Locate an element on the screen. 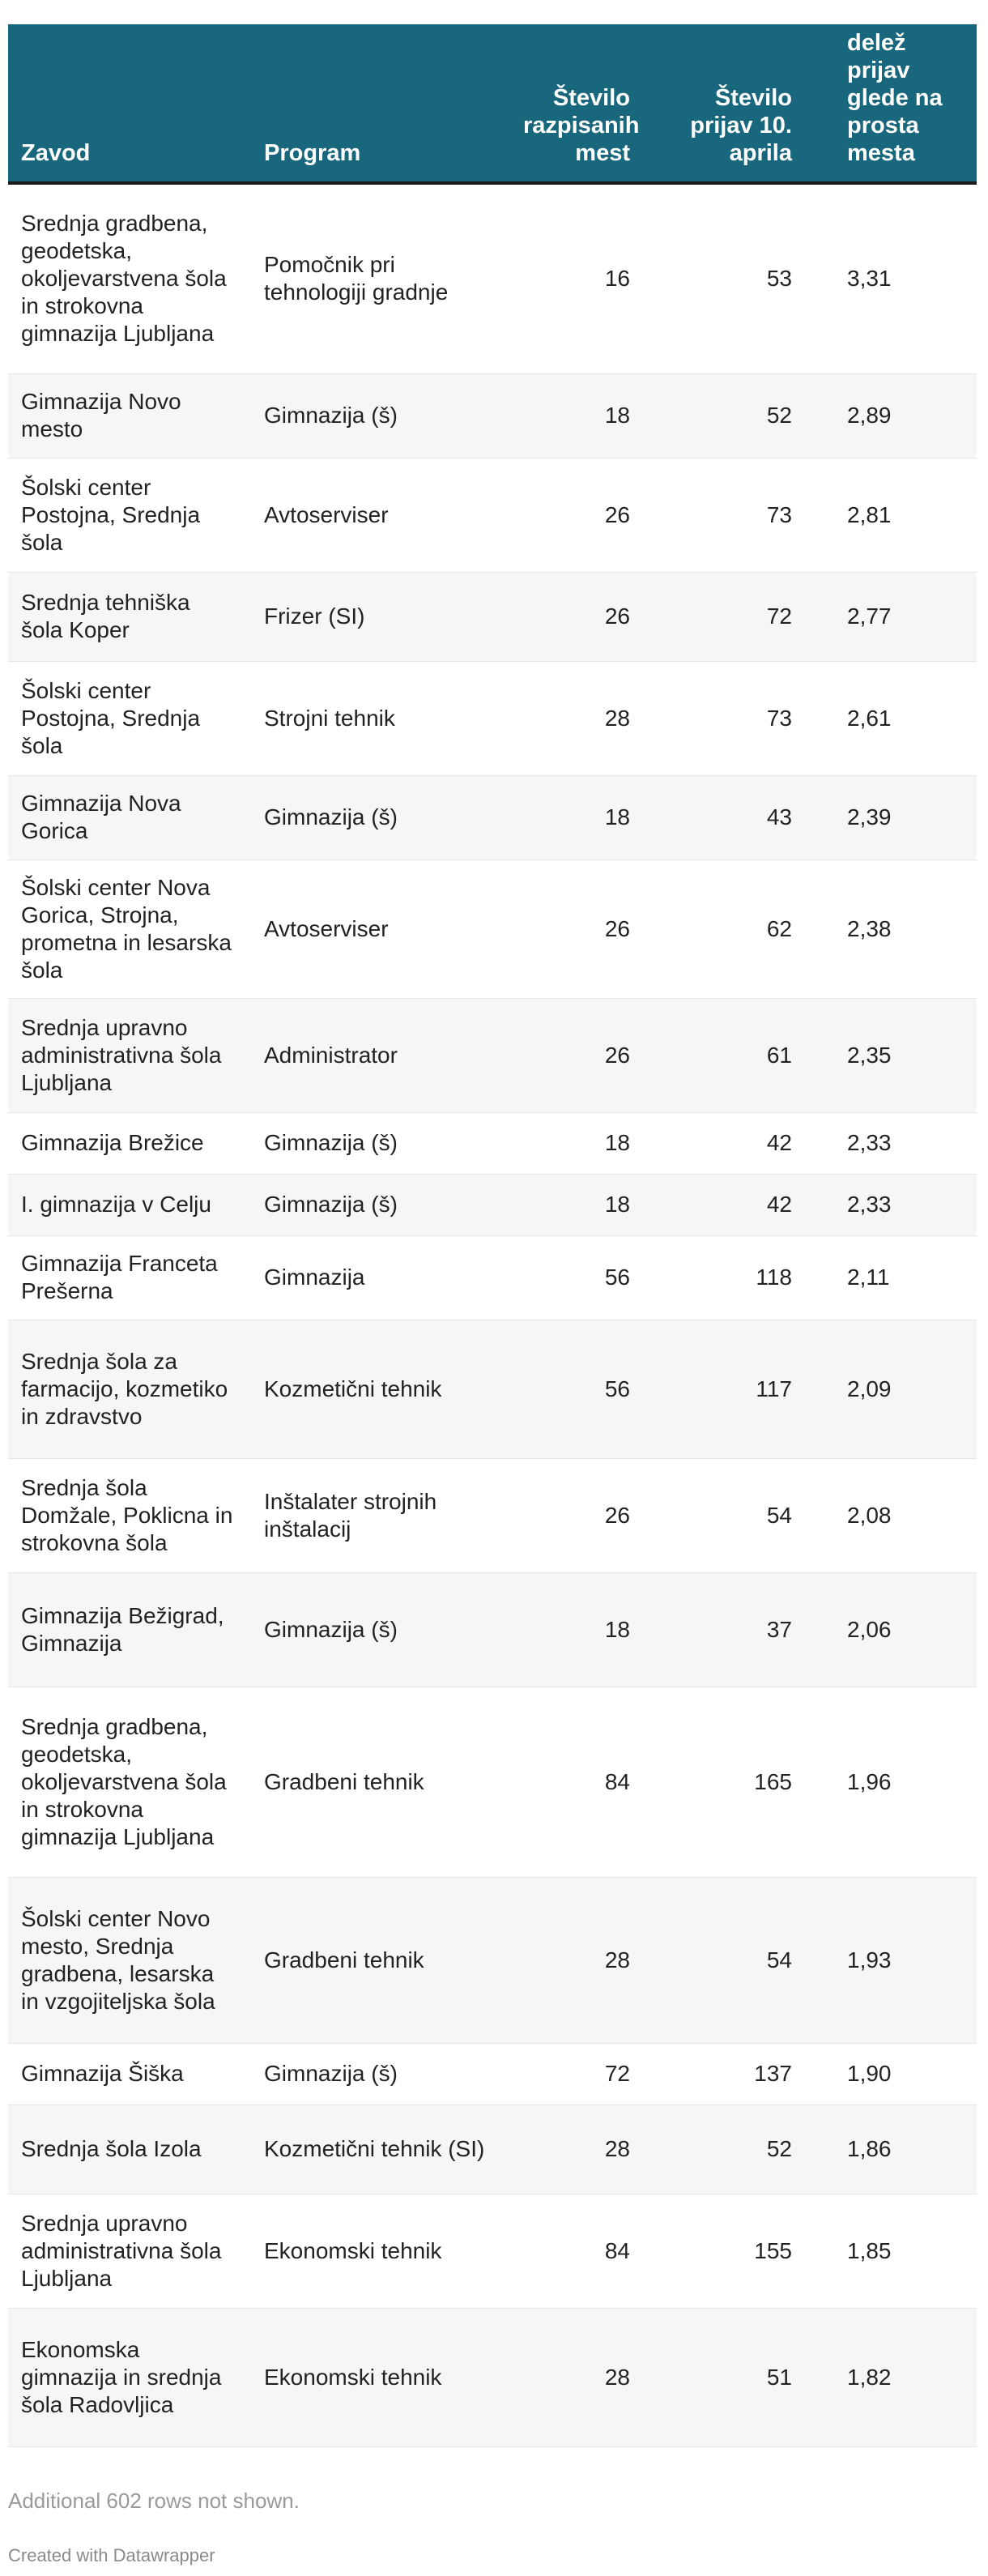 This screenshot has width=988, height=2576. table-row: Gimnazija Šiška Gimnazija (š) 72 137 1,90 is located at coordinates (492, 2074).